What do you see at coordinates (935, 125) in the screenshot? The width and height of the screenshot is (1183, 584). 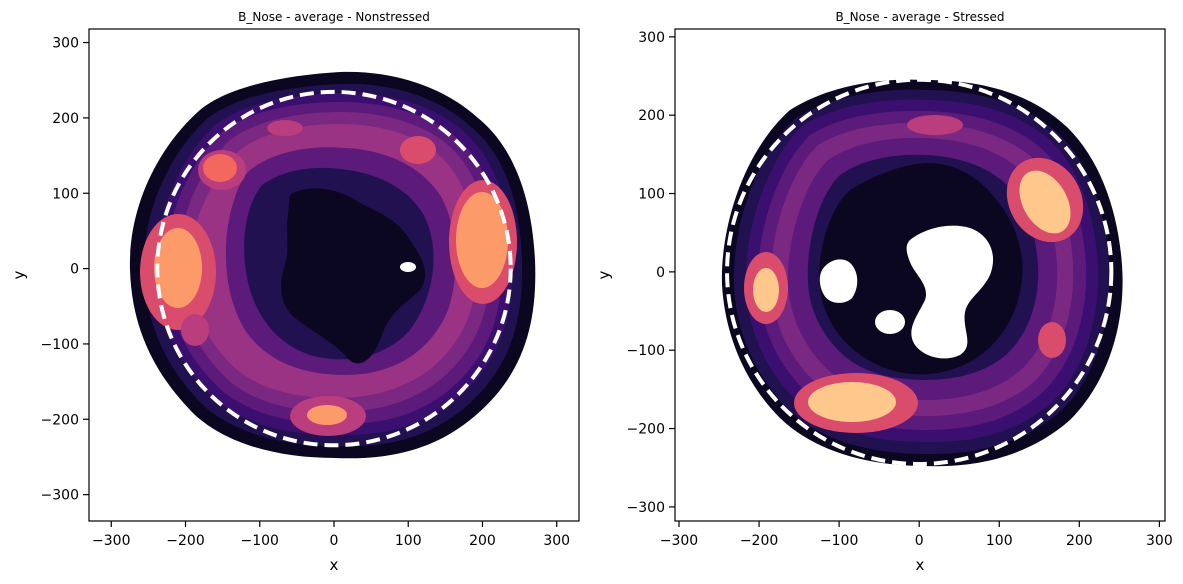 I see `hotspot-top` at bounding box center [935, 125].